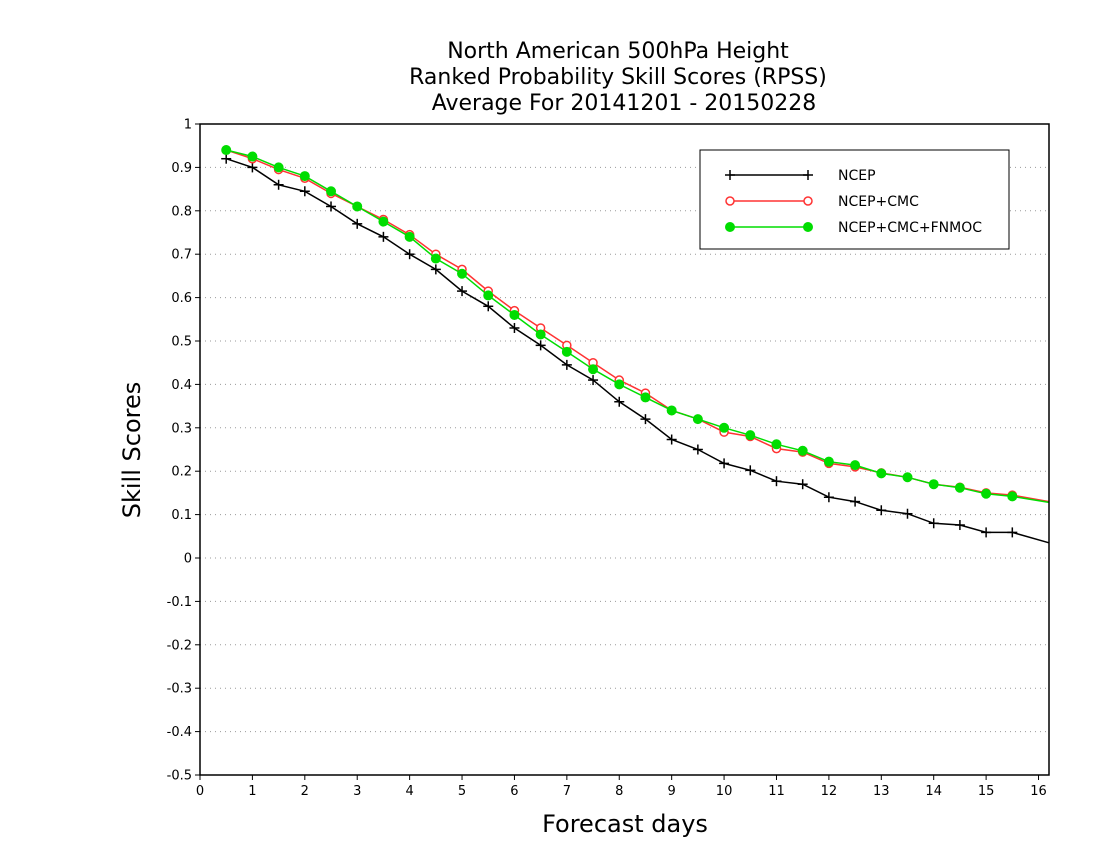  Describe the element at coordinates (776, 791) in the screenshot. I see `x-tick-label: 11` at that location.